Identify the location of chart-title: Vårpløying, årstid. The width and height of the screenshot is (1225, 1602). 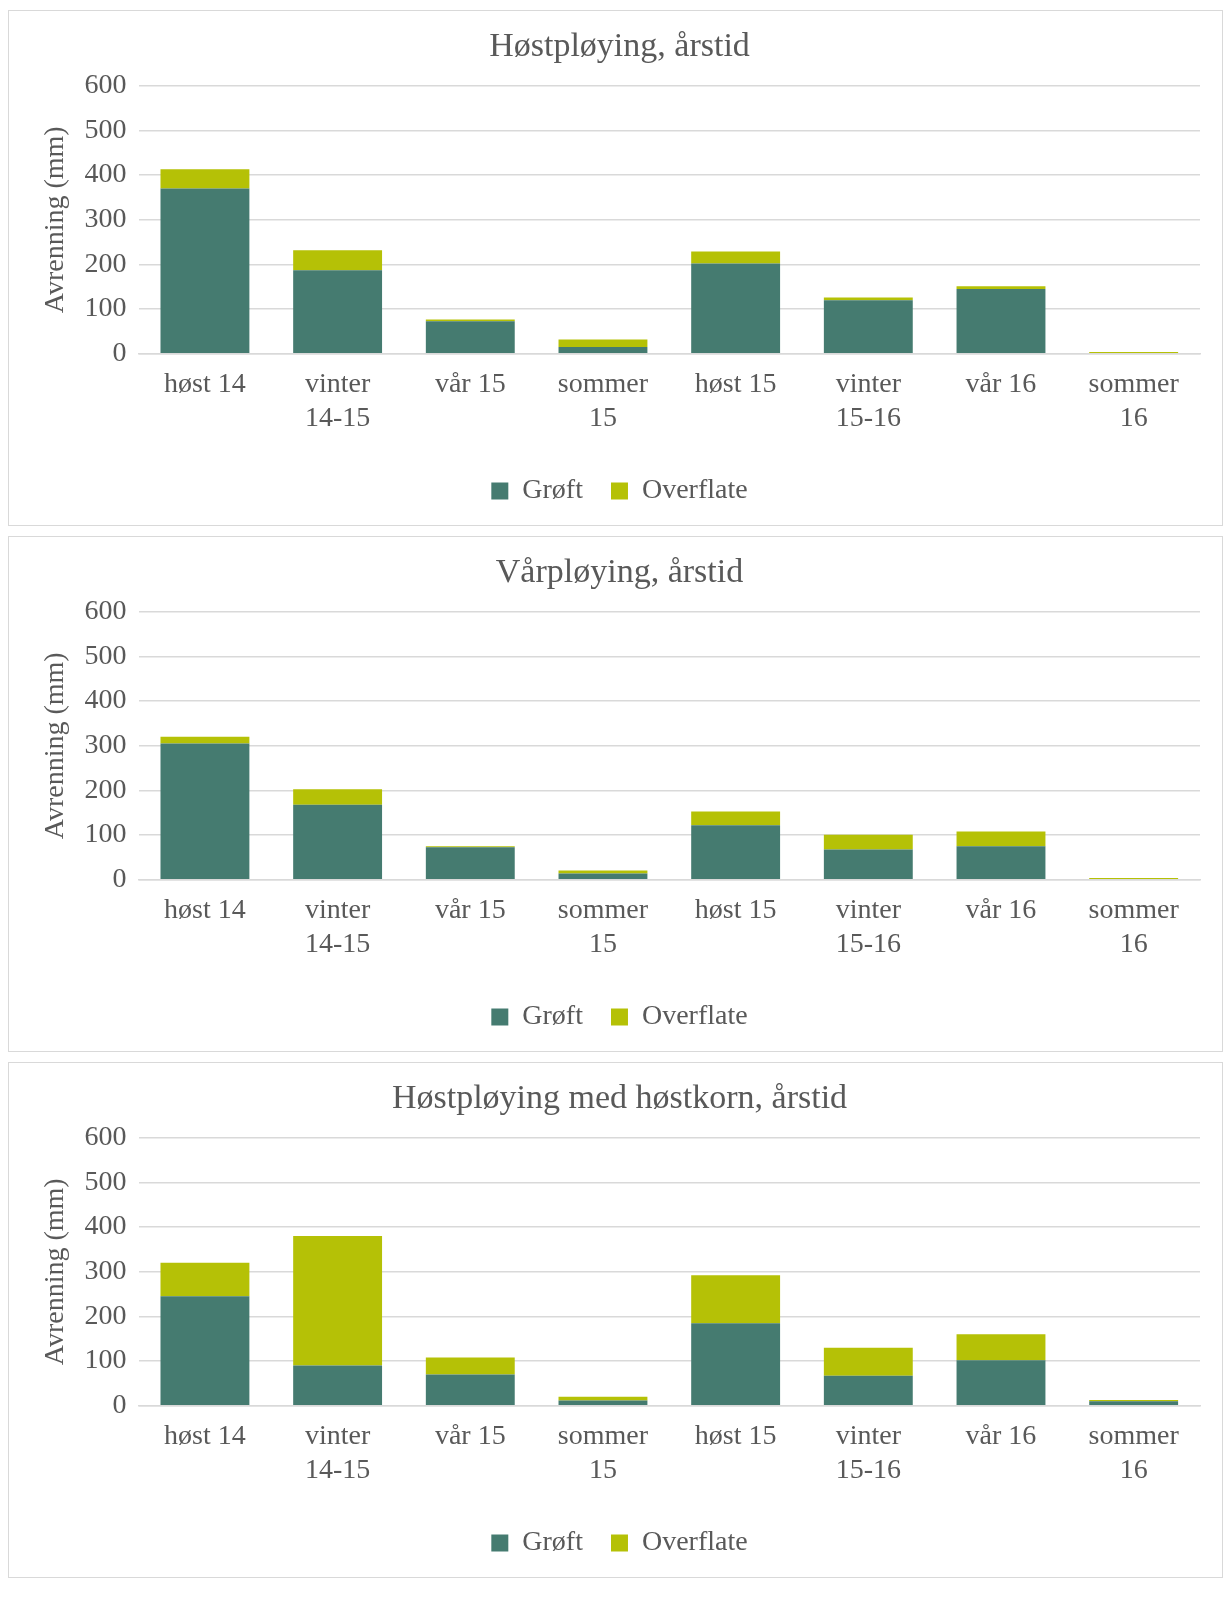
(619, 571).